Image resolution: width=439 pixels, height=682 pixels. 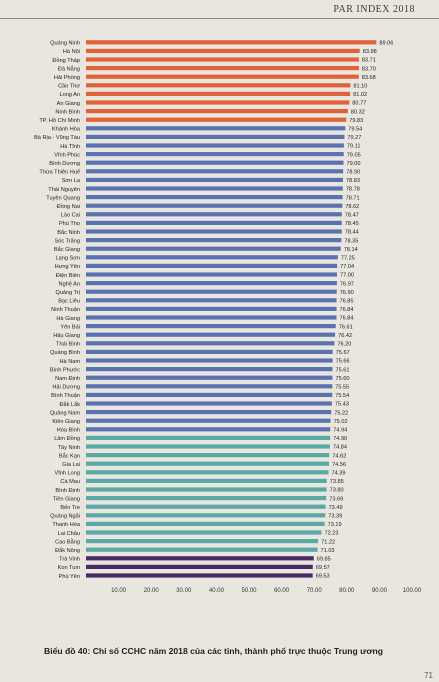 I want to click on category-label: Trà Vinh, so click(x=69, y=560).